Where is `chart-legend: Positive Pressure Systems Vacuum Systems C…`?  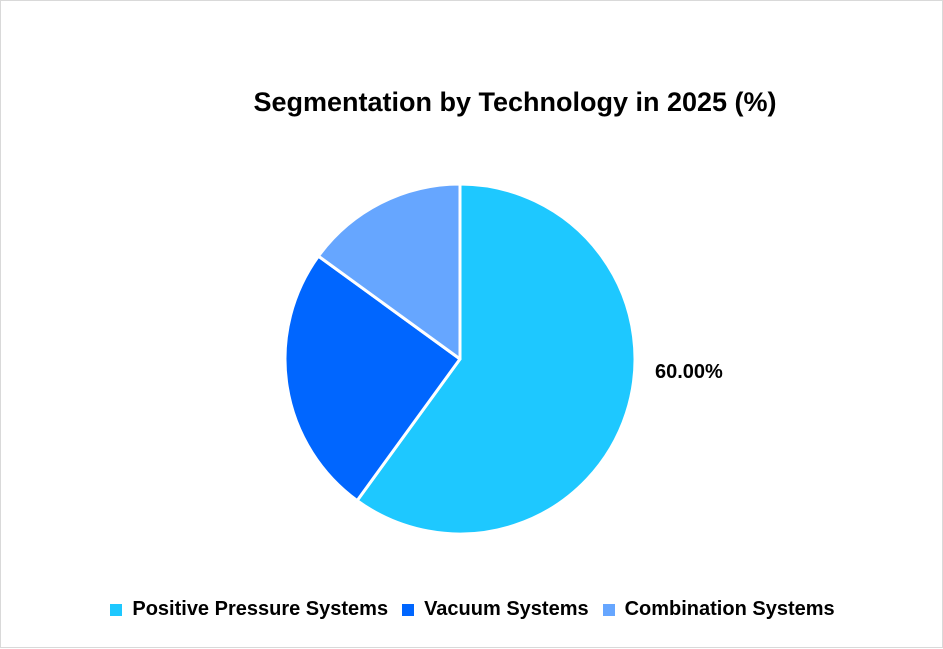 chart-legend: Positive Pressure Systems Vacuum Systems C… is located at coordinates (472, 609).